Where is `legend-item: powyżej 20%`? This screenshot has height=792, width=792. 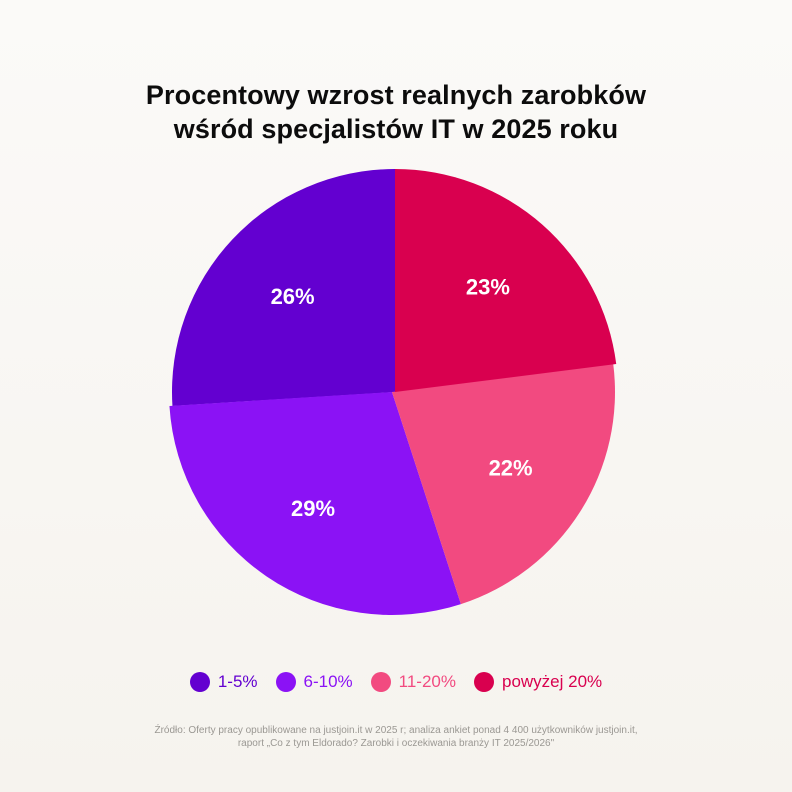 legend-item: powyżej 20% is located at coordinates (538, 682).